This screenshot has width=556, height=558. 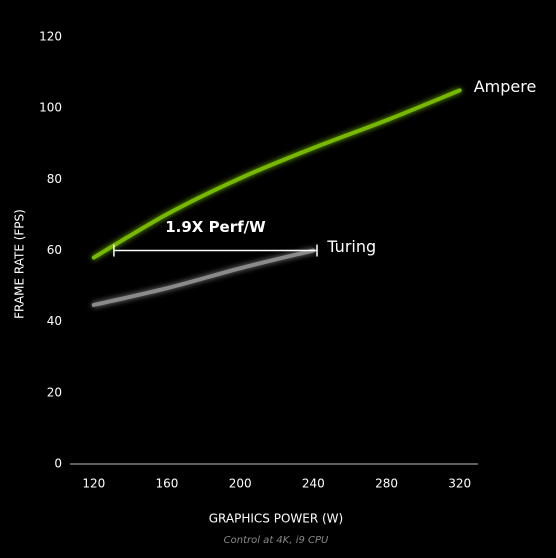 What do you see at coordinates (93, 484) in the screenshot?
I see `x-tick-label: 120` at bounding box center [93, 484].